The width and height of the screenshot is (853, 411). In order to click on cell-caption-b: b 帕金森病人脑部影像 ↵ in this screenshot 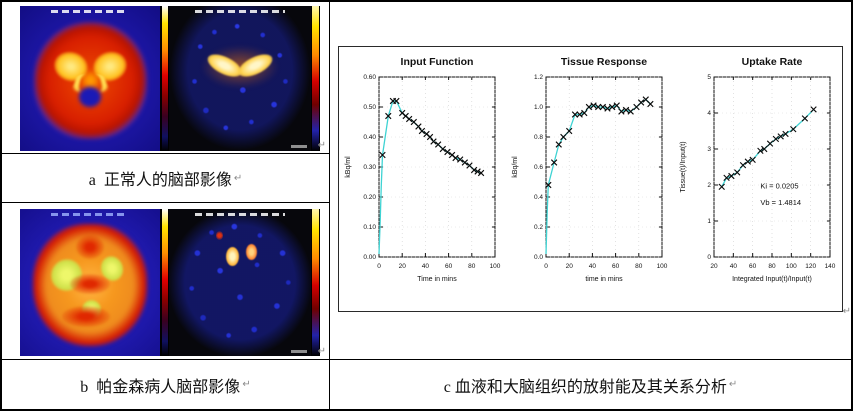, I will do `click(166, 384)`.